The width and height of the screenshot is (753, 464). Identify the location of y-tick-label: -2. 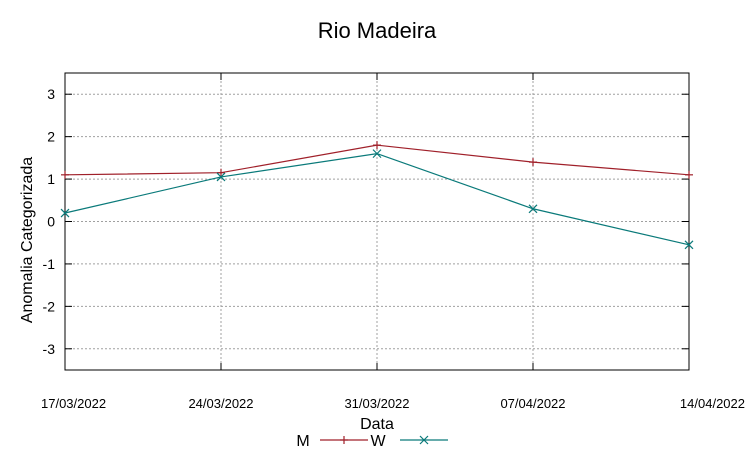
(49, 306).